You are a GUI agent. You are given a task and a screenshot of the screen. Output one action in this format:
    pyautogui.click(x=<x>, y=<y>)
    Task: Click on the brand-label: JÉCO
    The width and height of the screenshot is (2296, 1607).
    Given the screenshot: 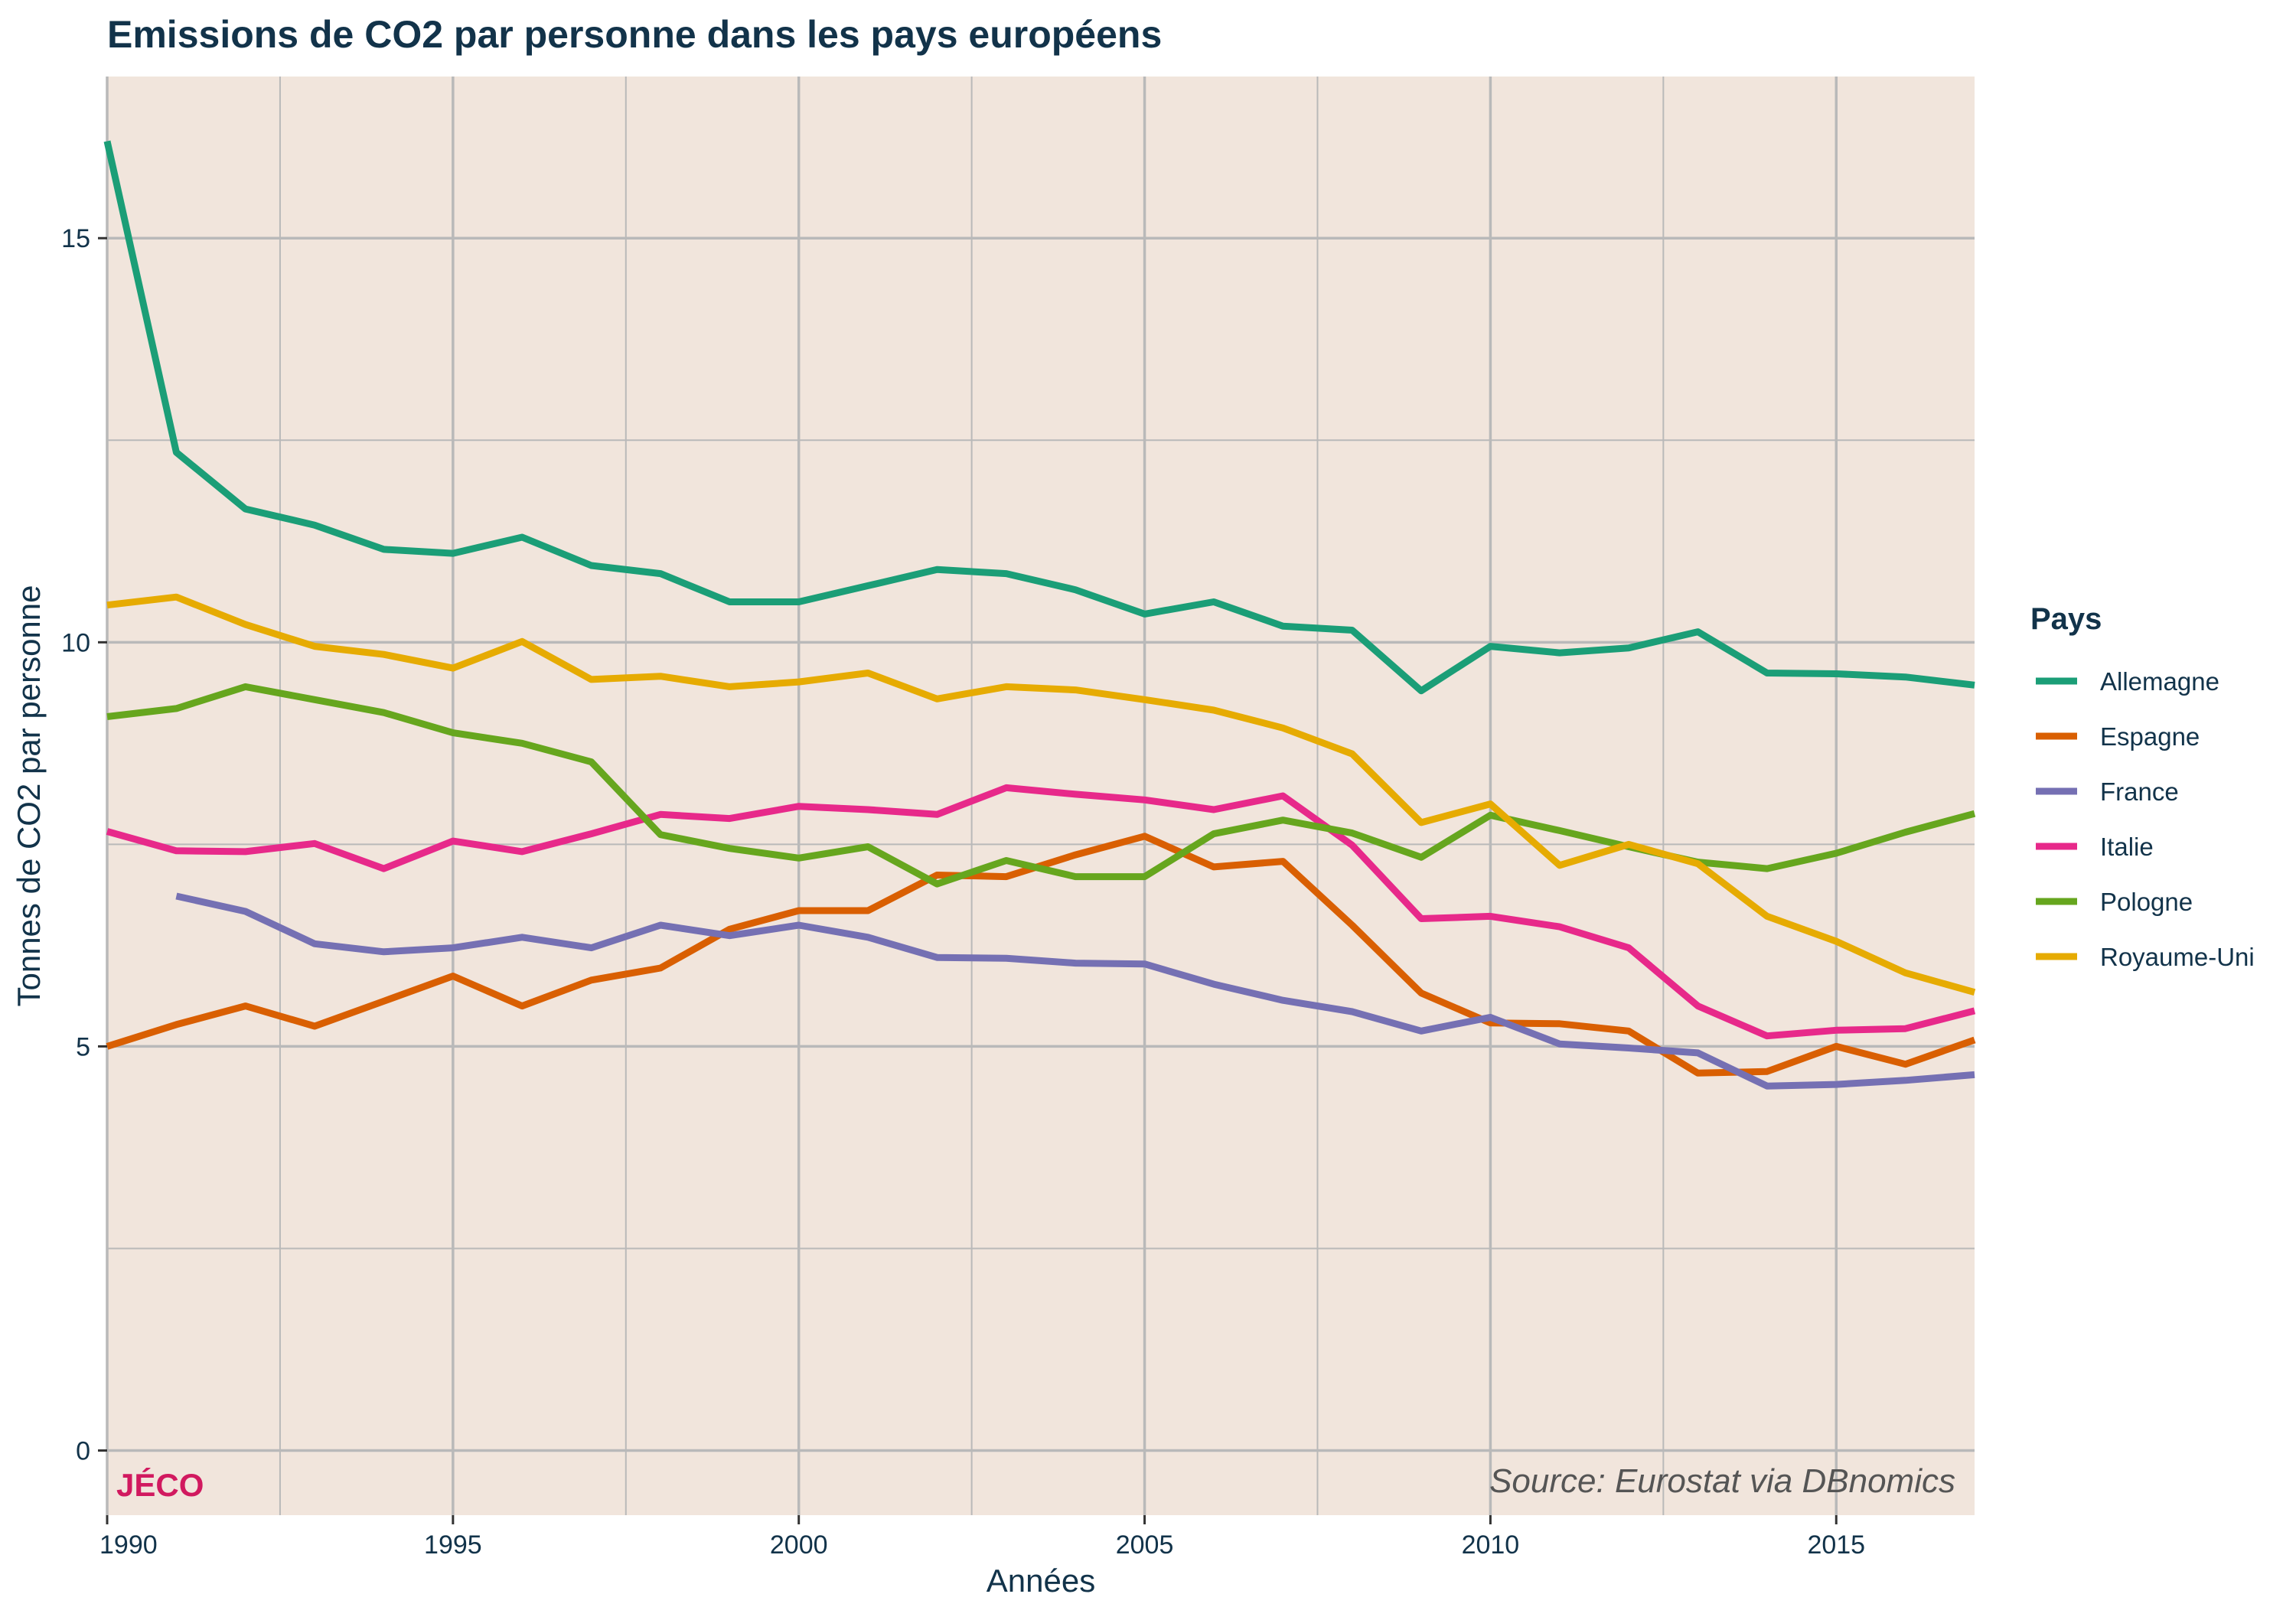 What is the action you would take?
    pyautogui.click(x=160, y=1485)
    